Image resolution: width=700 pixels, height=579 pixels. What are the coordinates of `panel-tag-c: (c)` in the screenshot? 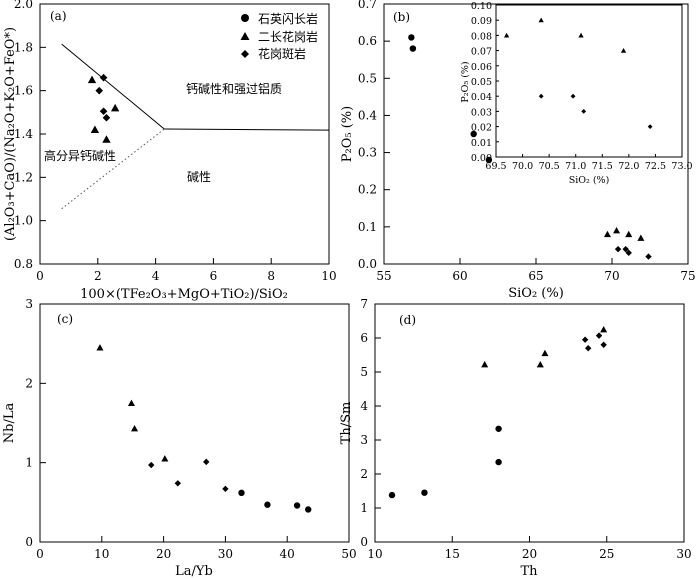 It's located at (65, 319).